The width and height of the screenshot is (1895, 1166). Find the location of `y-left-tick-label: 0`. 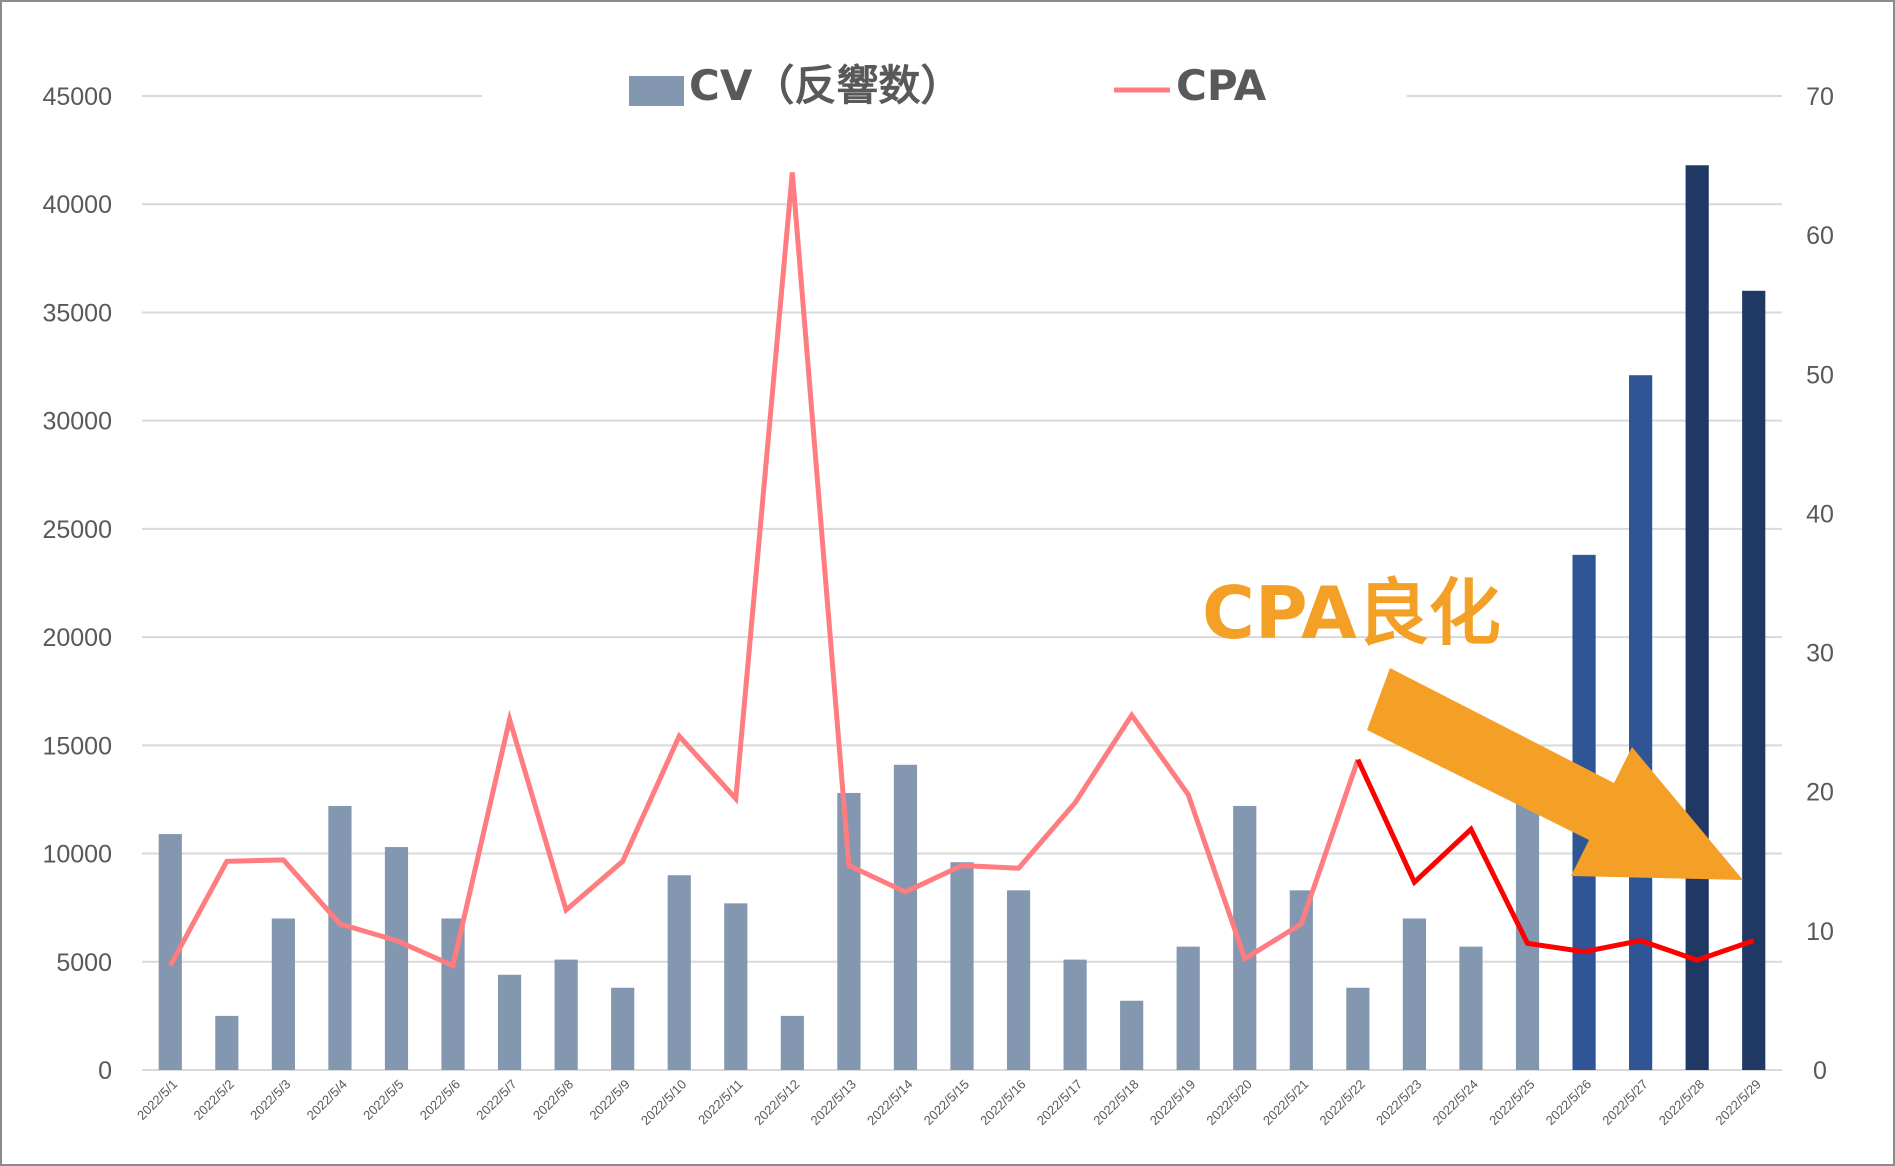

y-left-tick-label: 0 is located at coordinates (105, 1071).